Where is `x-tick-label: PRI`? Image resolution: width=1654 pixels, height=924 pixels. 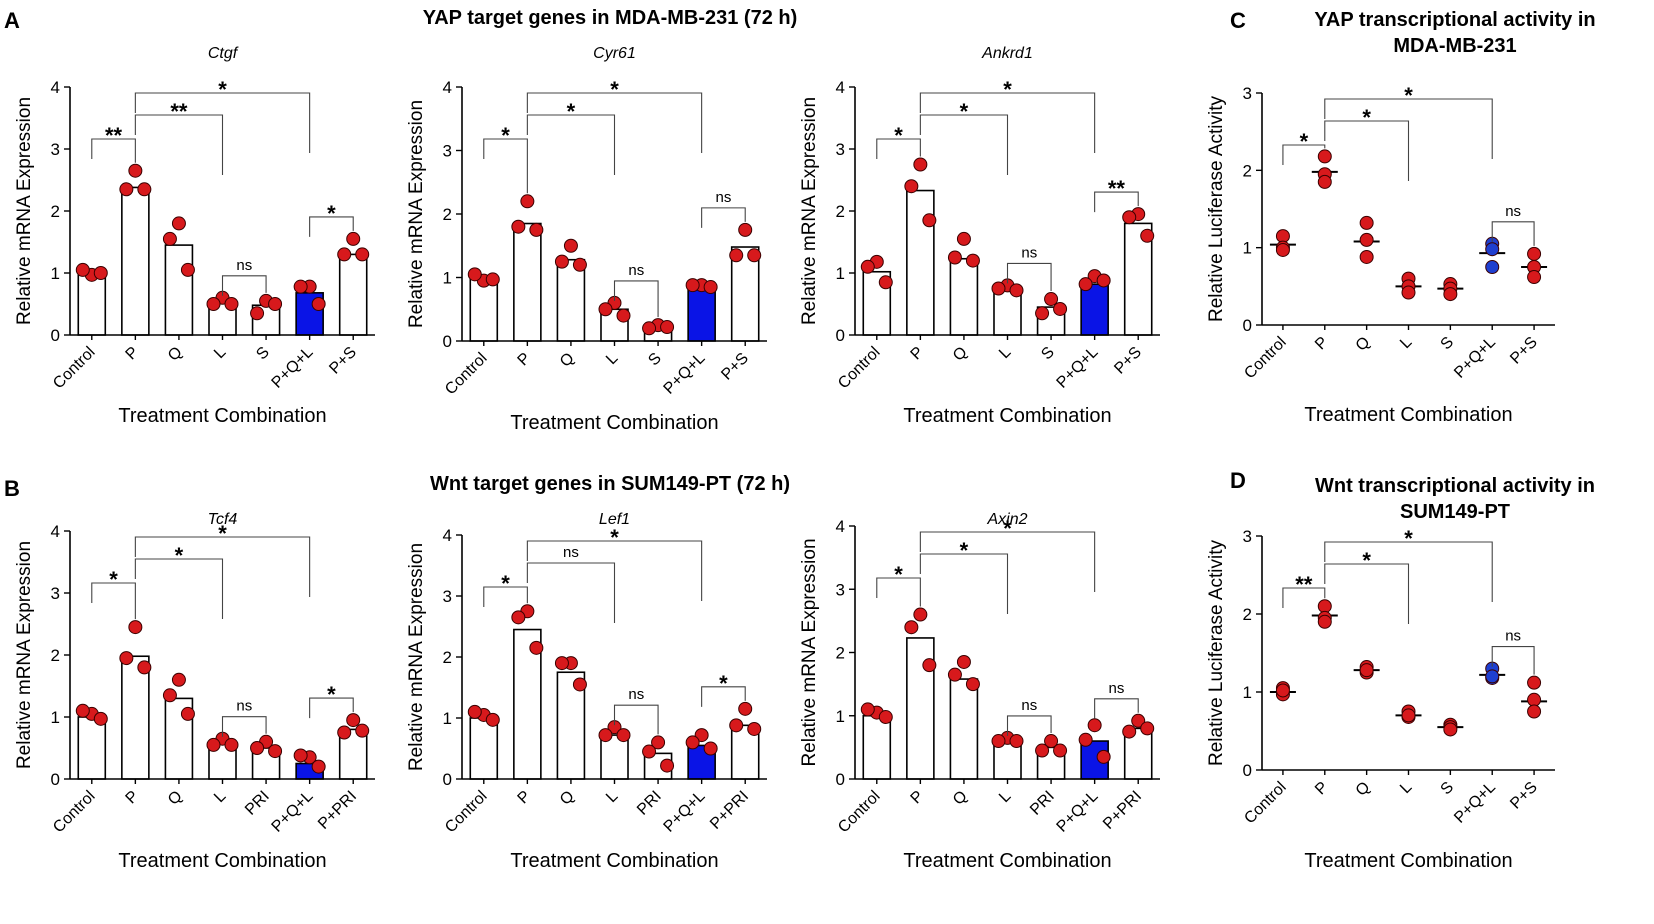
x-tick-label: PRI is located at coordinates (649, 803).